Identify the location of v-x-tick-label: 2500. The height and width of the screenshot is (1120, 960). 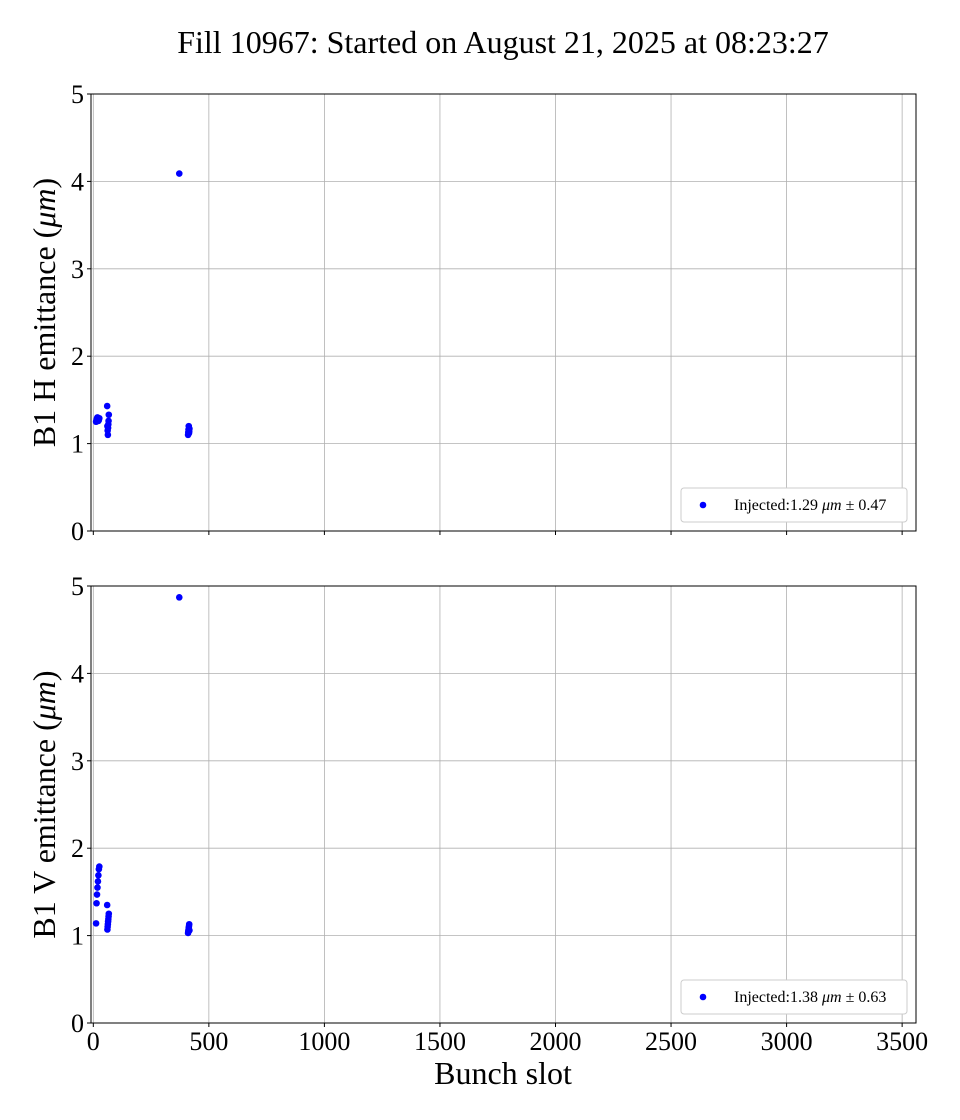
(671, 1041).